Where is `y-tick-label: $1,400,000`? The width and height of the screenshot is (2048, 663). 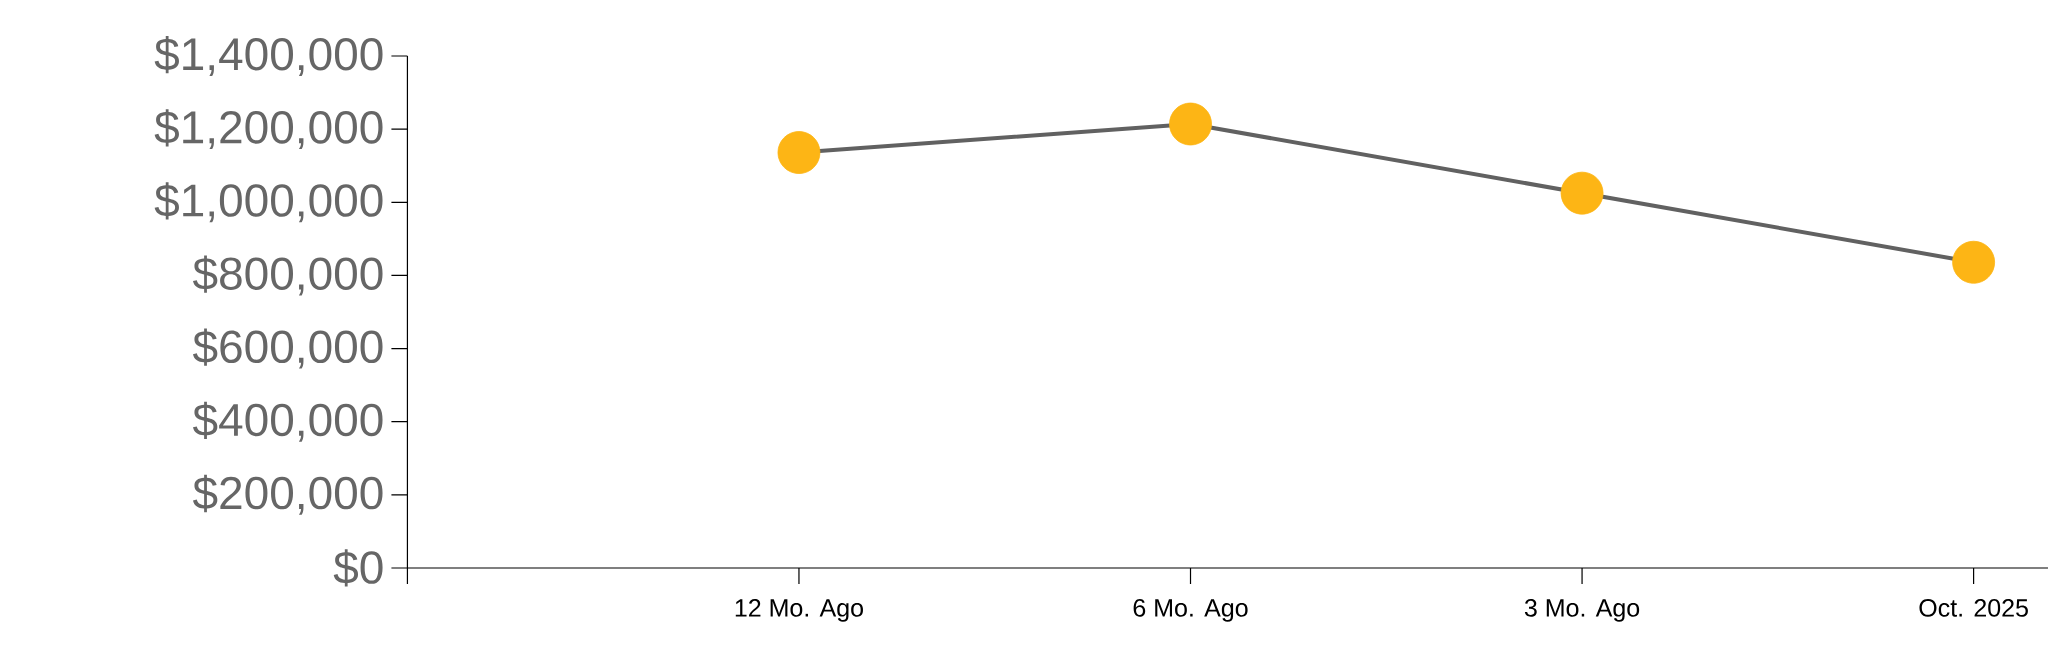 y-tick-label: $1,400,000 is located at coordinates (268, 56).